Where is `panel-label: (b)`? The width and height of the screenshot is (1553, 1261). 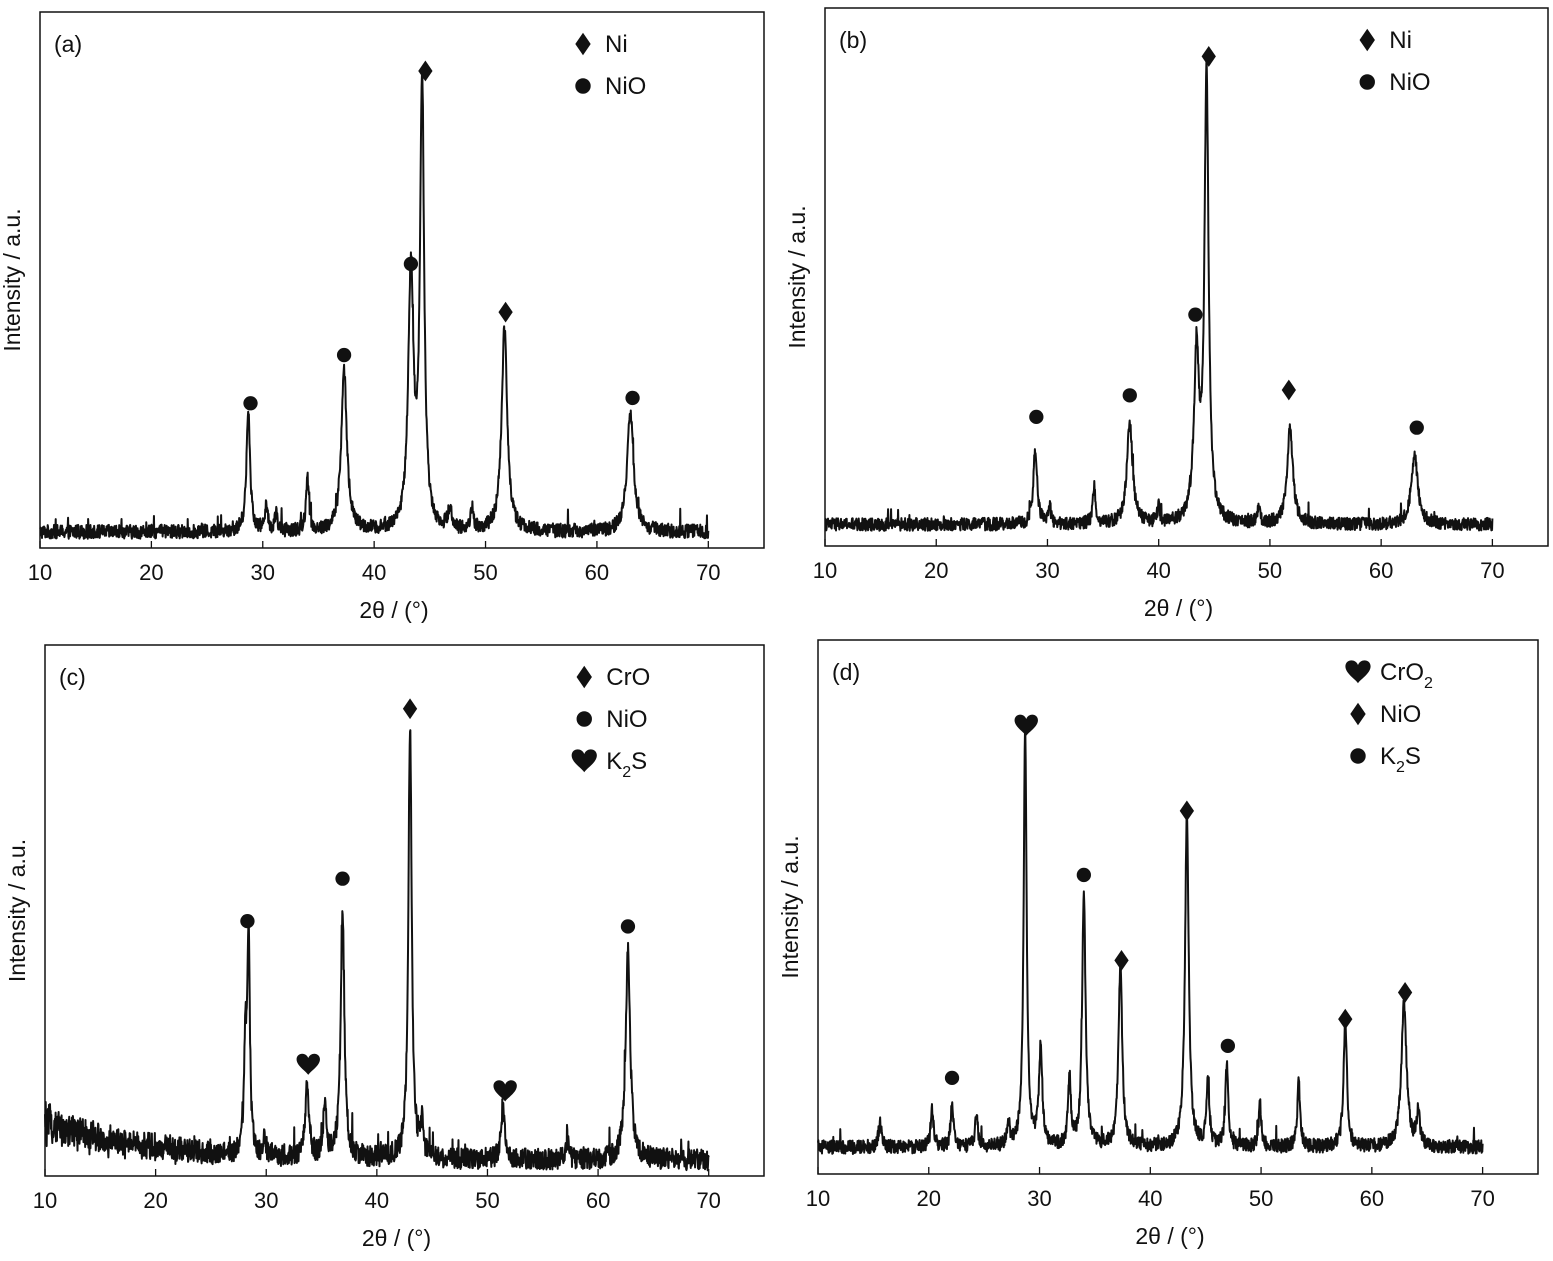
panel-label: (b) is located at coordinates (853, 40).